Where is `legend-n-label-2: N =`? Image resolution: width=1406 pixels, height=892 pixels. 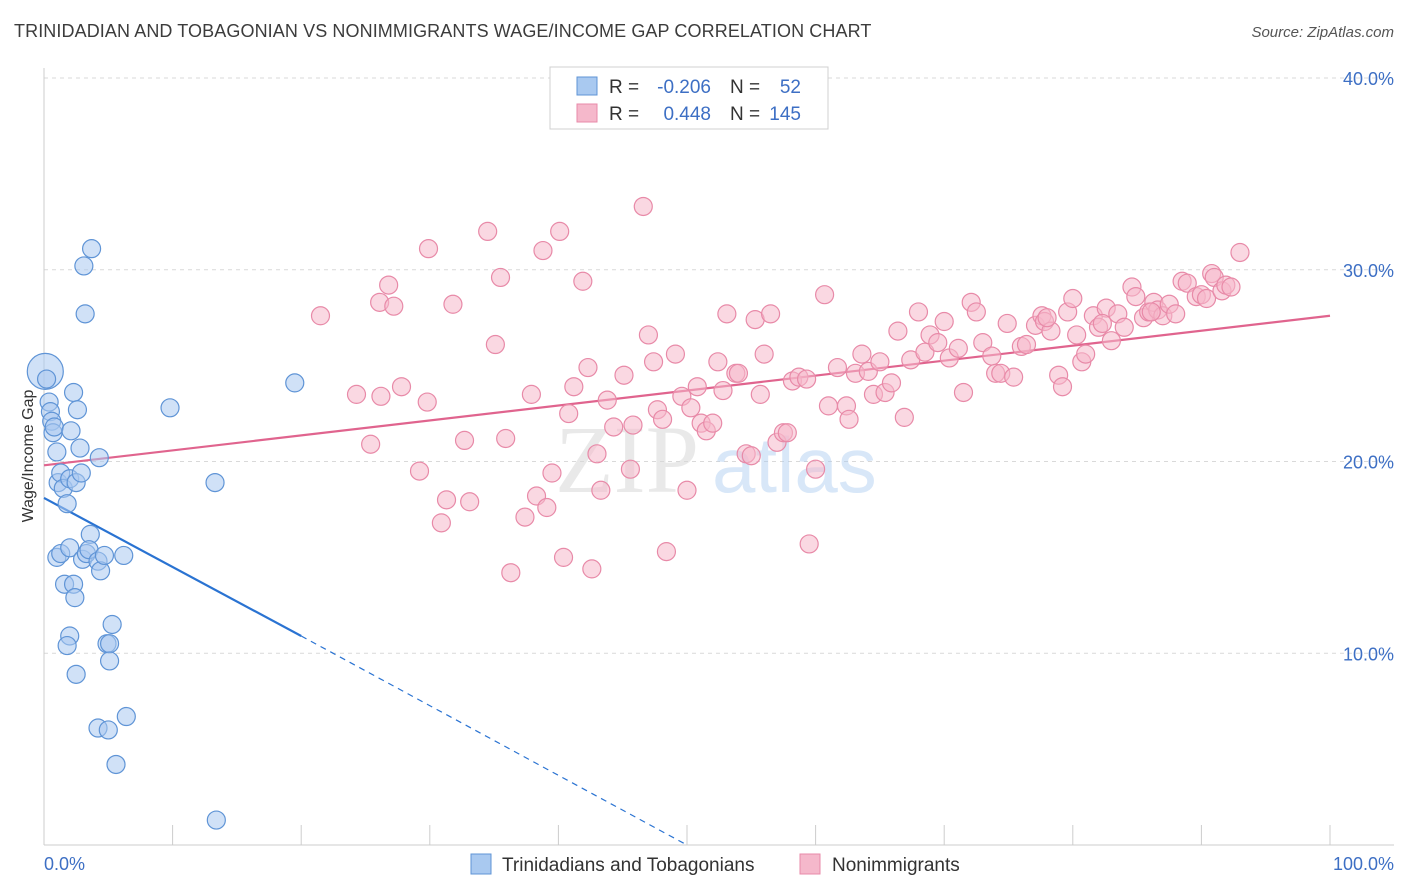
legend-n-label-2: N = is located at coordinates (745, 114).